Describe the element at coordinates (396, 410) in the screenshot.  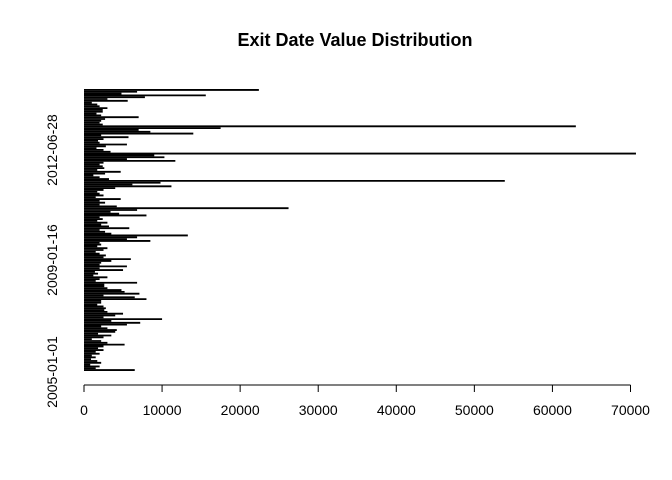
I see `x-tick-label: 40000` at that location.